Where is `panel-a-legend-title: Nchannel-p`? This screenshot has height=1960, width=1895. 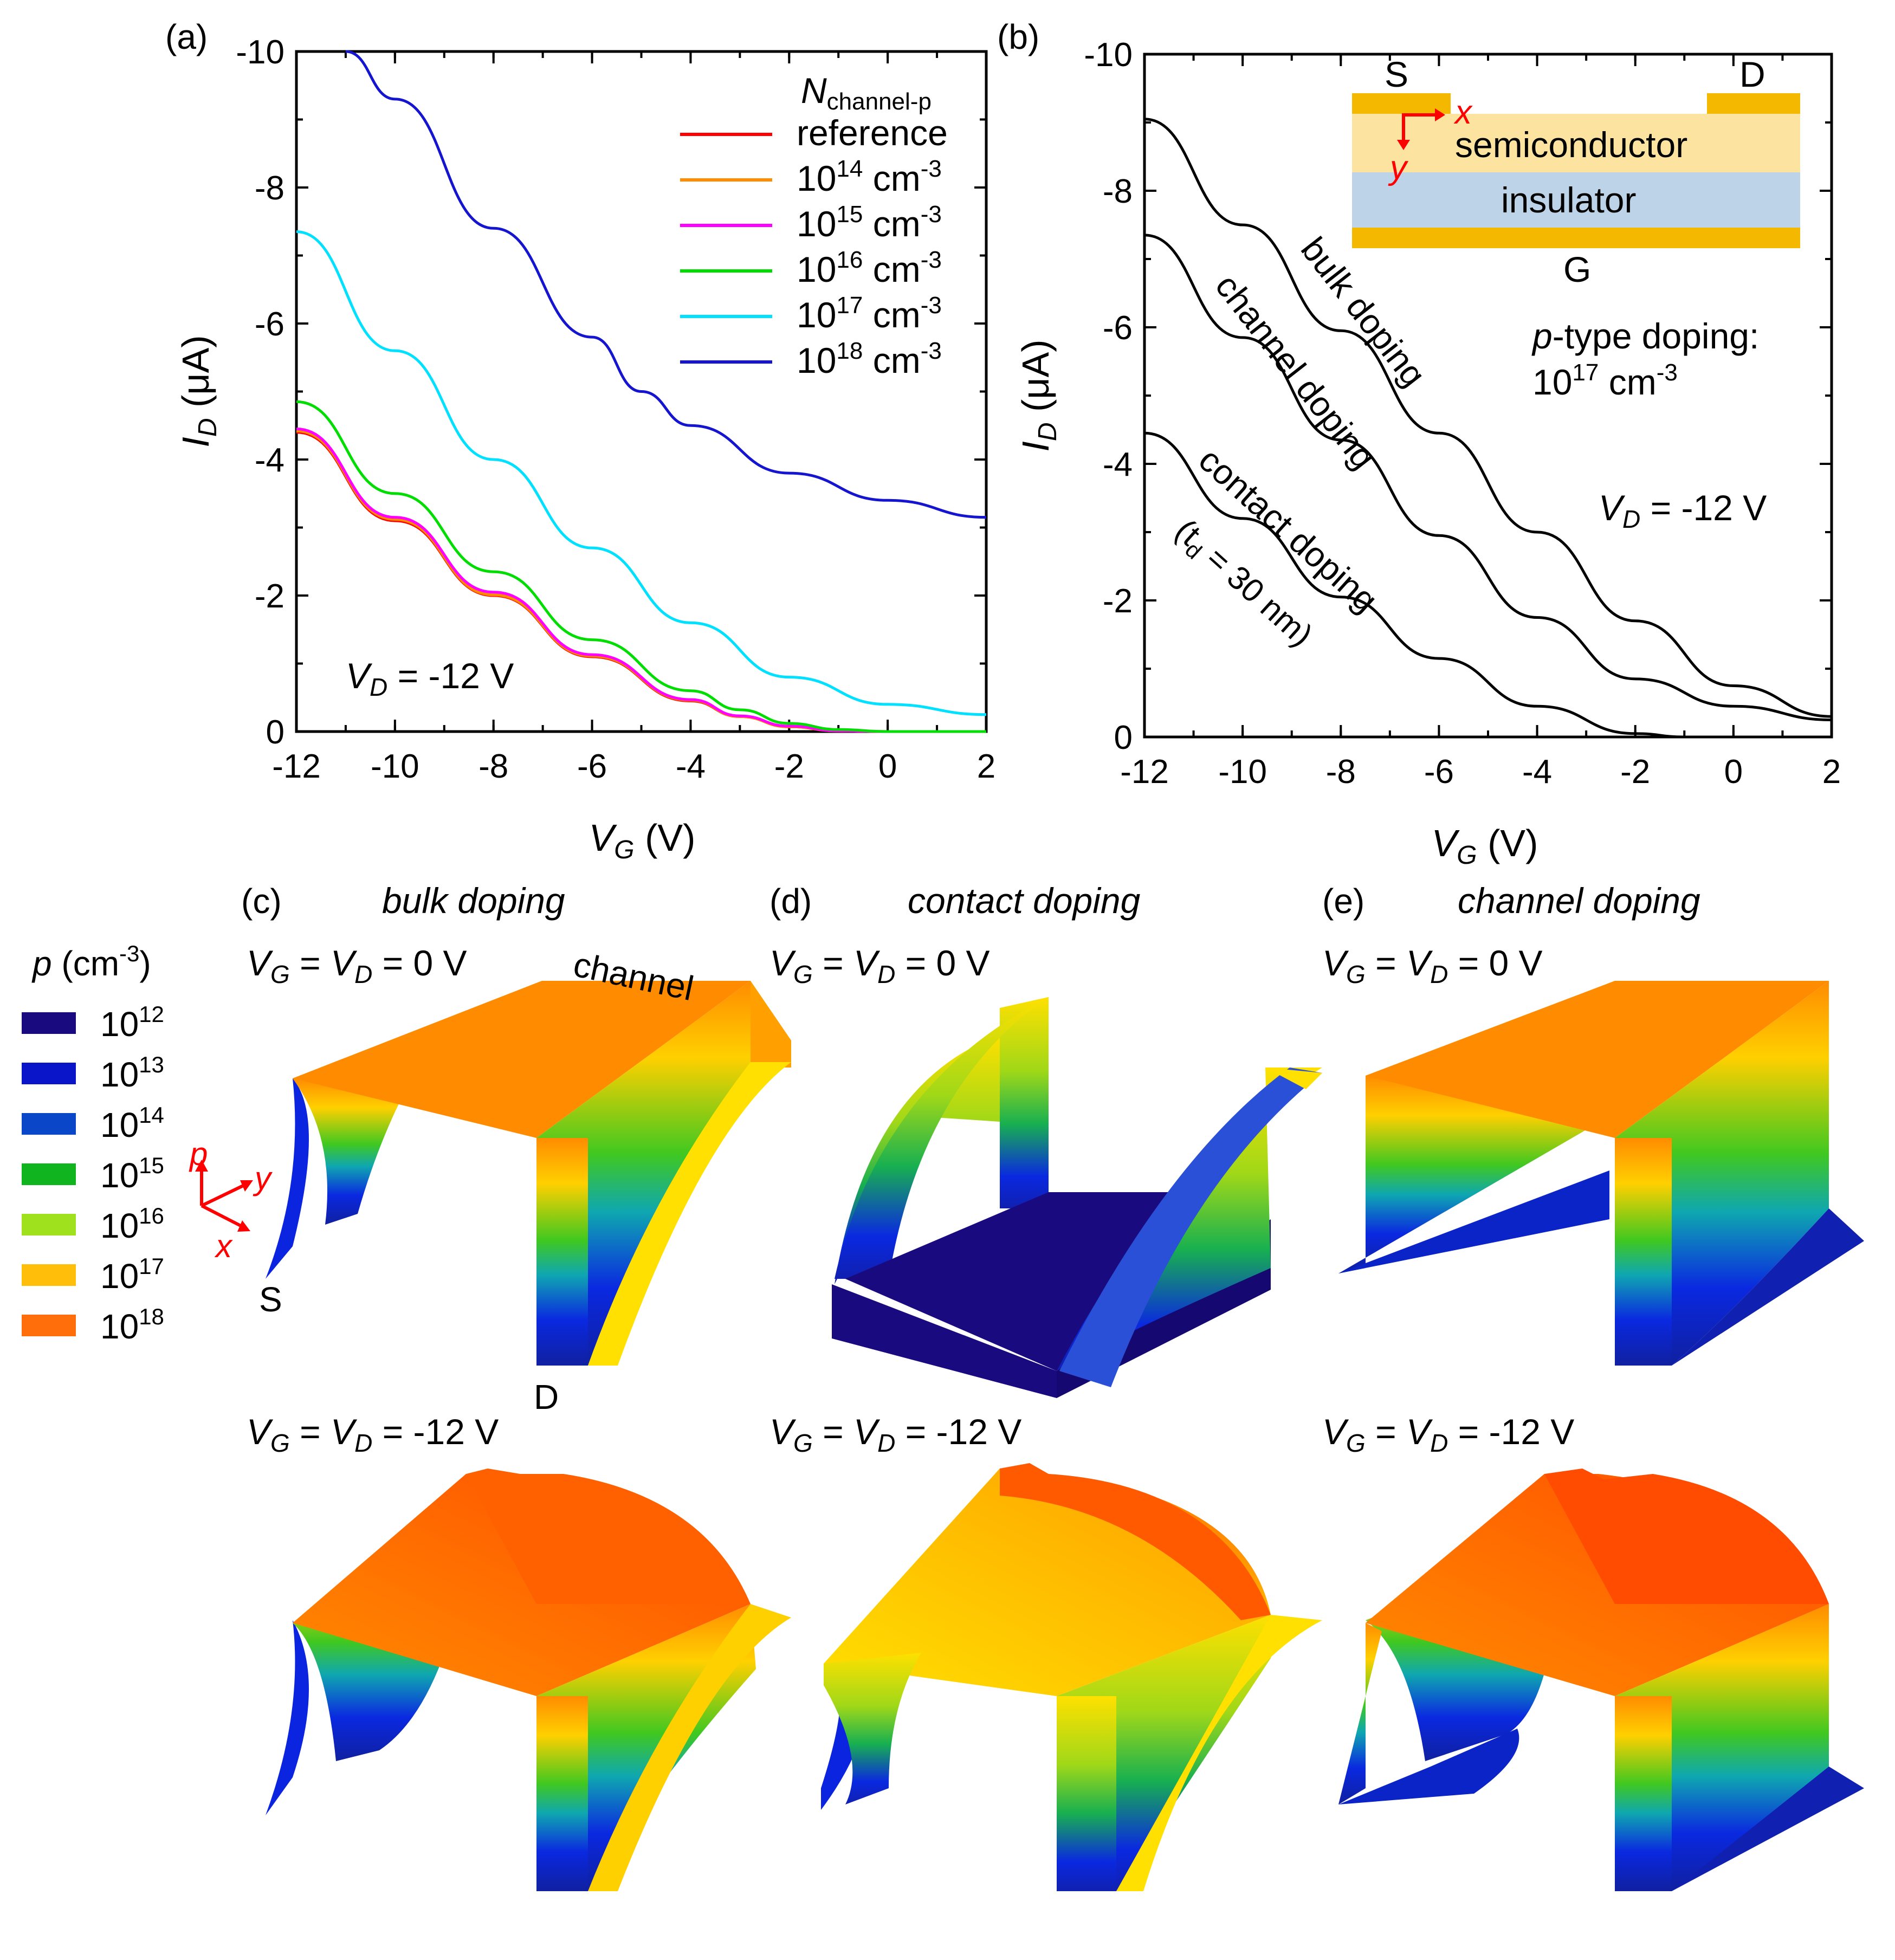 panel-a-legend-title: Nchannel-p is located at coordinates (866, 92).